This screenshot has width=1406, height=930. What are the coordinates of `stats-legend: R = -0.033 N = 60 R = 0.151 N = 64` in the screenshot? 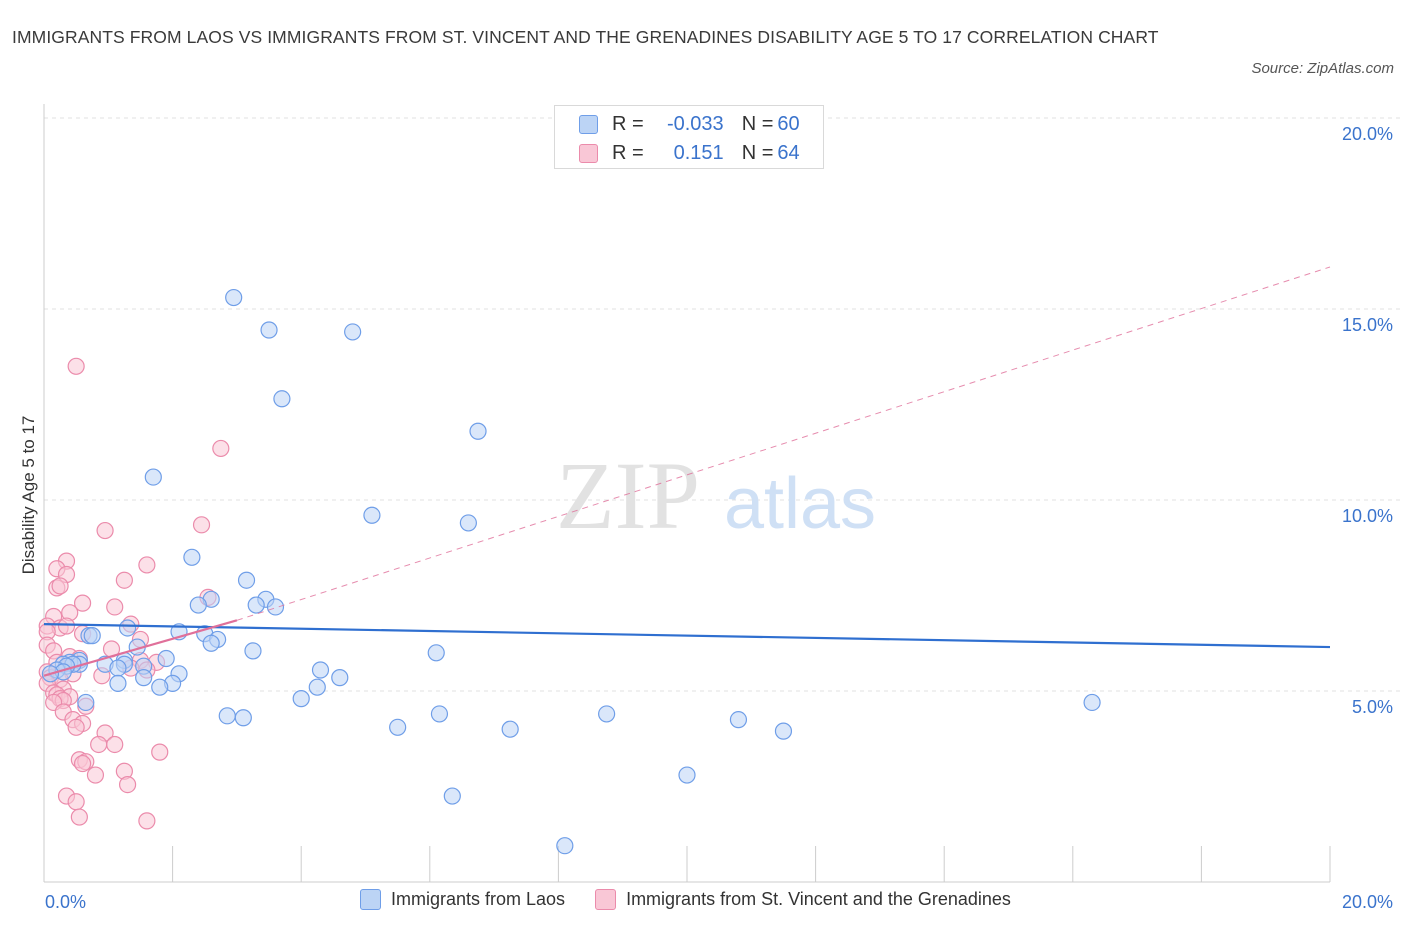 It's located at (689, 137).